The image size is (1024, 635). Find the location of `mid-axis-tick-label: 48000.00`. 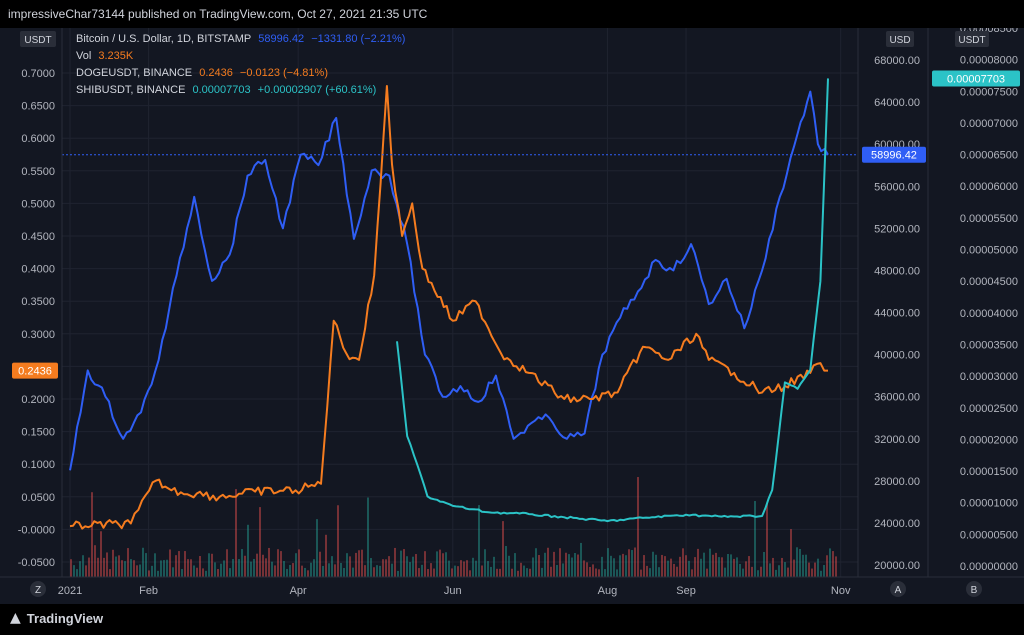

mid-axis-tick-label: 48000.00 is located at coordinates (897, 271).